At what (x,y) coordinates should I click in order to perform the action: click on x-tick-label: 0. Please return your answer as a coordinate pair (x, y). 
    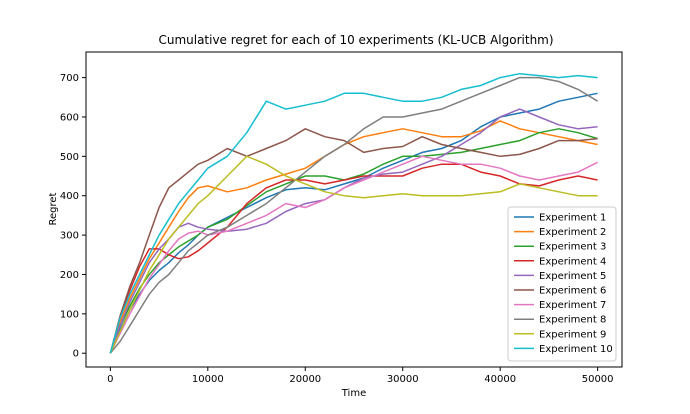
    Looking at the image, I should click on (110, 379).